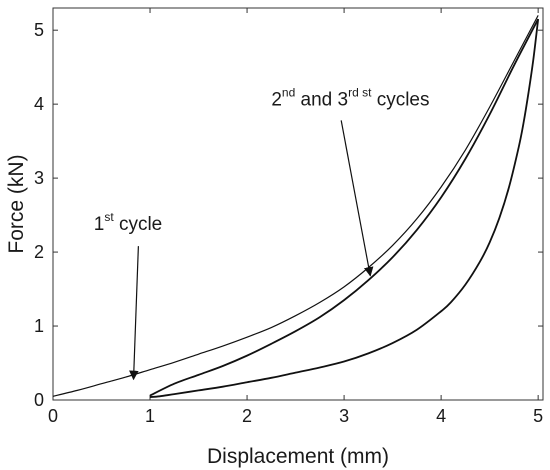  What do you see at coordinates (441, 416) in the screenshot?
I see `x-tick-label: 4` at bounding box center [441, 416].